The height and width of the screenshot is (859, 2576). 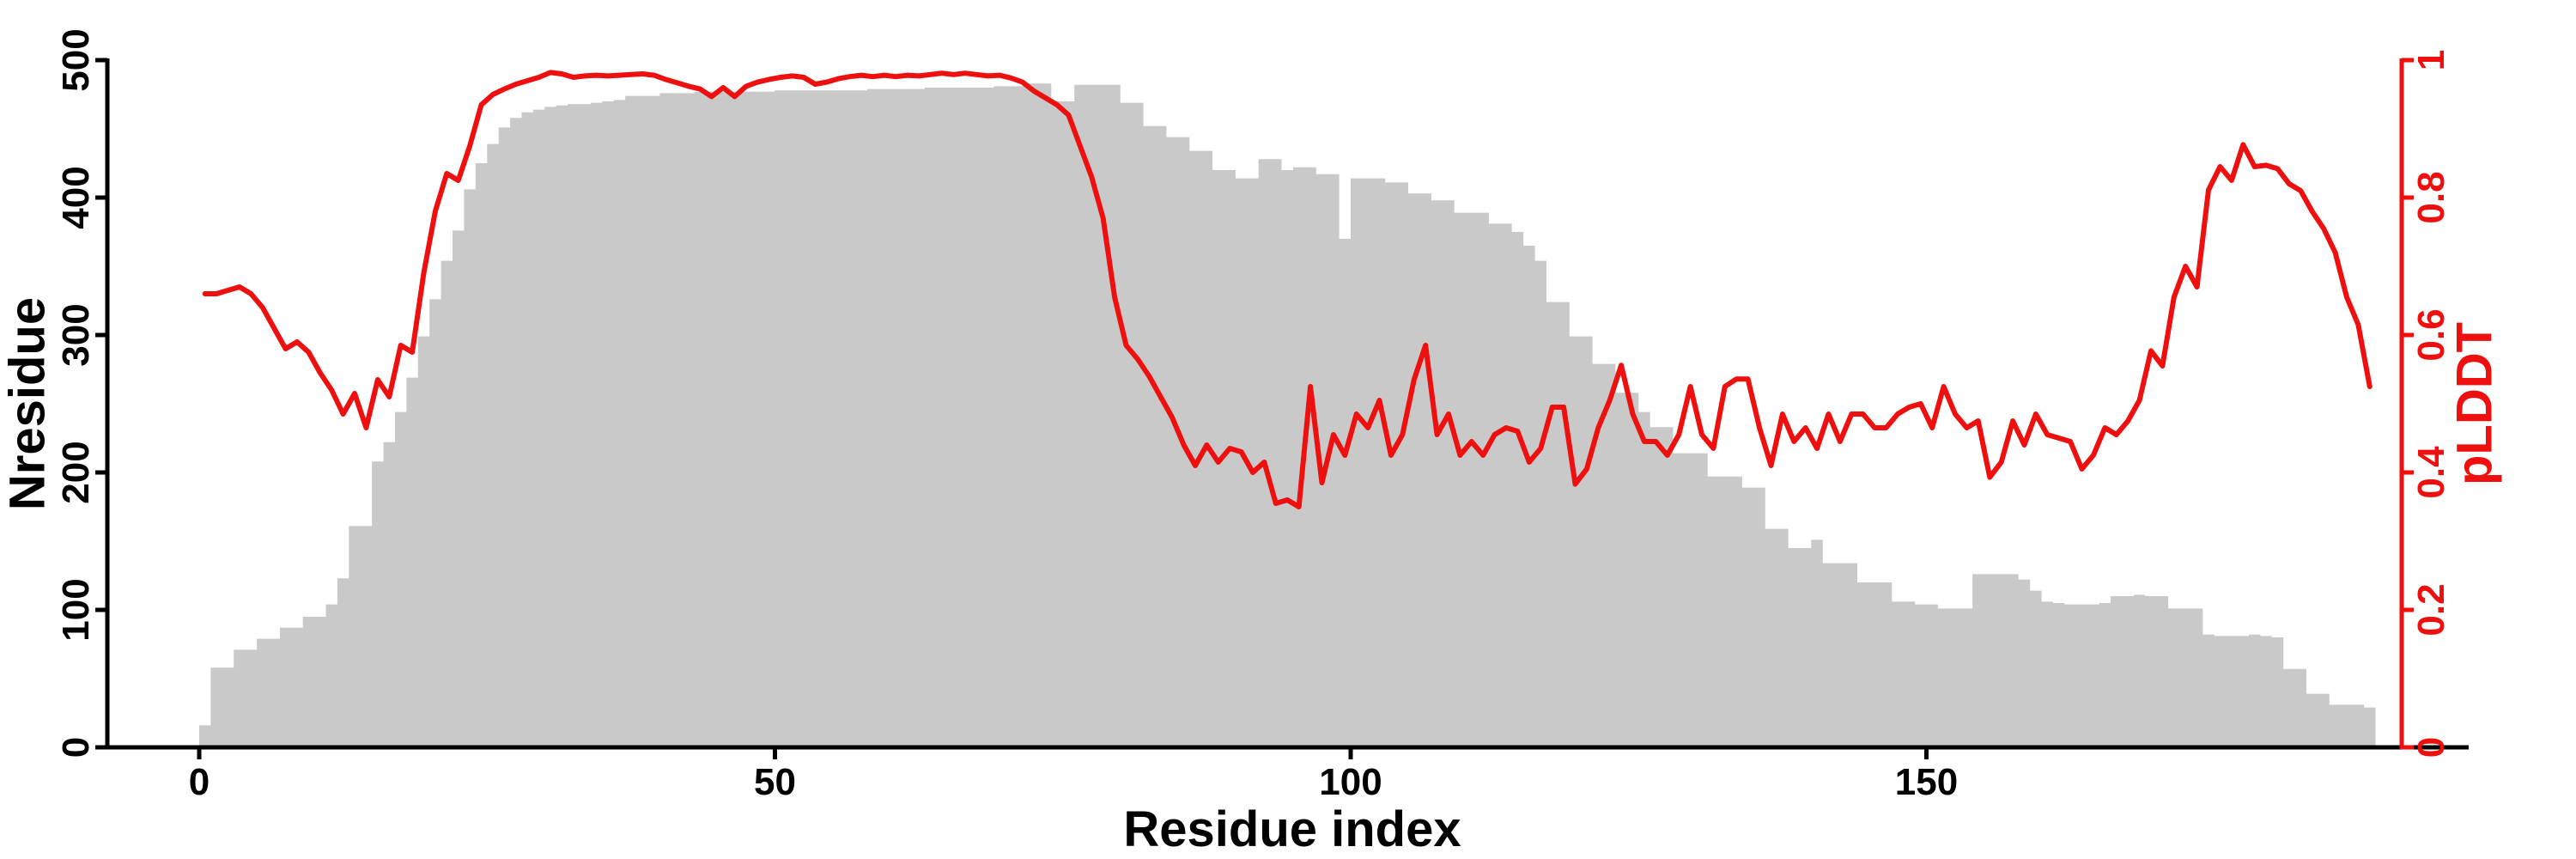 What do you see at coordinates (1926, 782) in the screenshot?
I see `x-tick-label: 150` at bounding box center [1926, 782].